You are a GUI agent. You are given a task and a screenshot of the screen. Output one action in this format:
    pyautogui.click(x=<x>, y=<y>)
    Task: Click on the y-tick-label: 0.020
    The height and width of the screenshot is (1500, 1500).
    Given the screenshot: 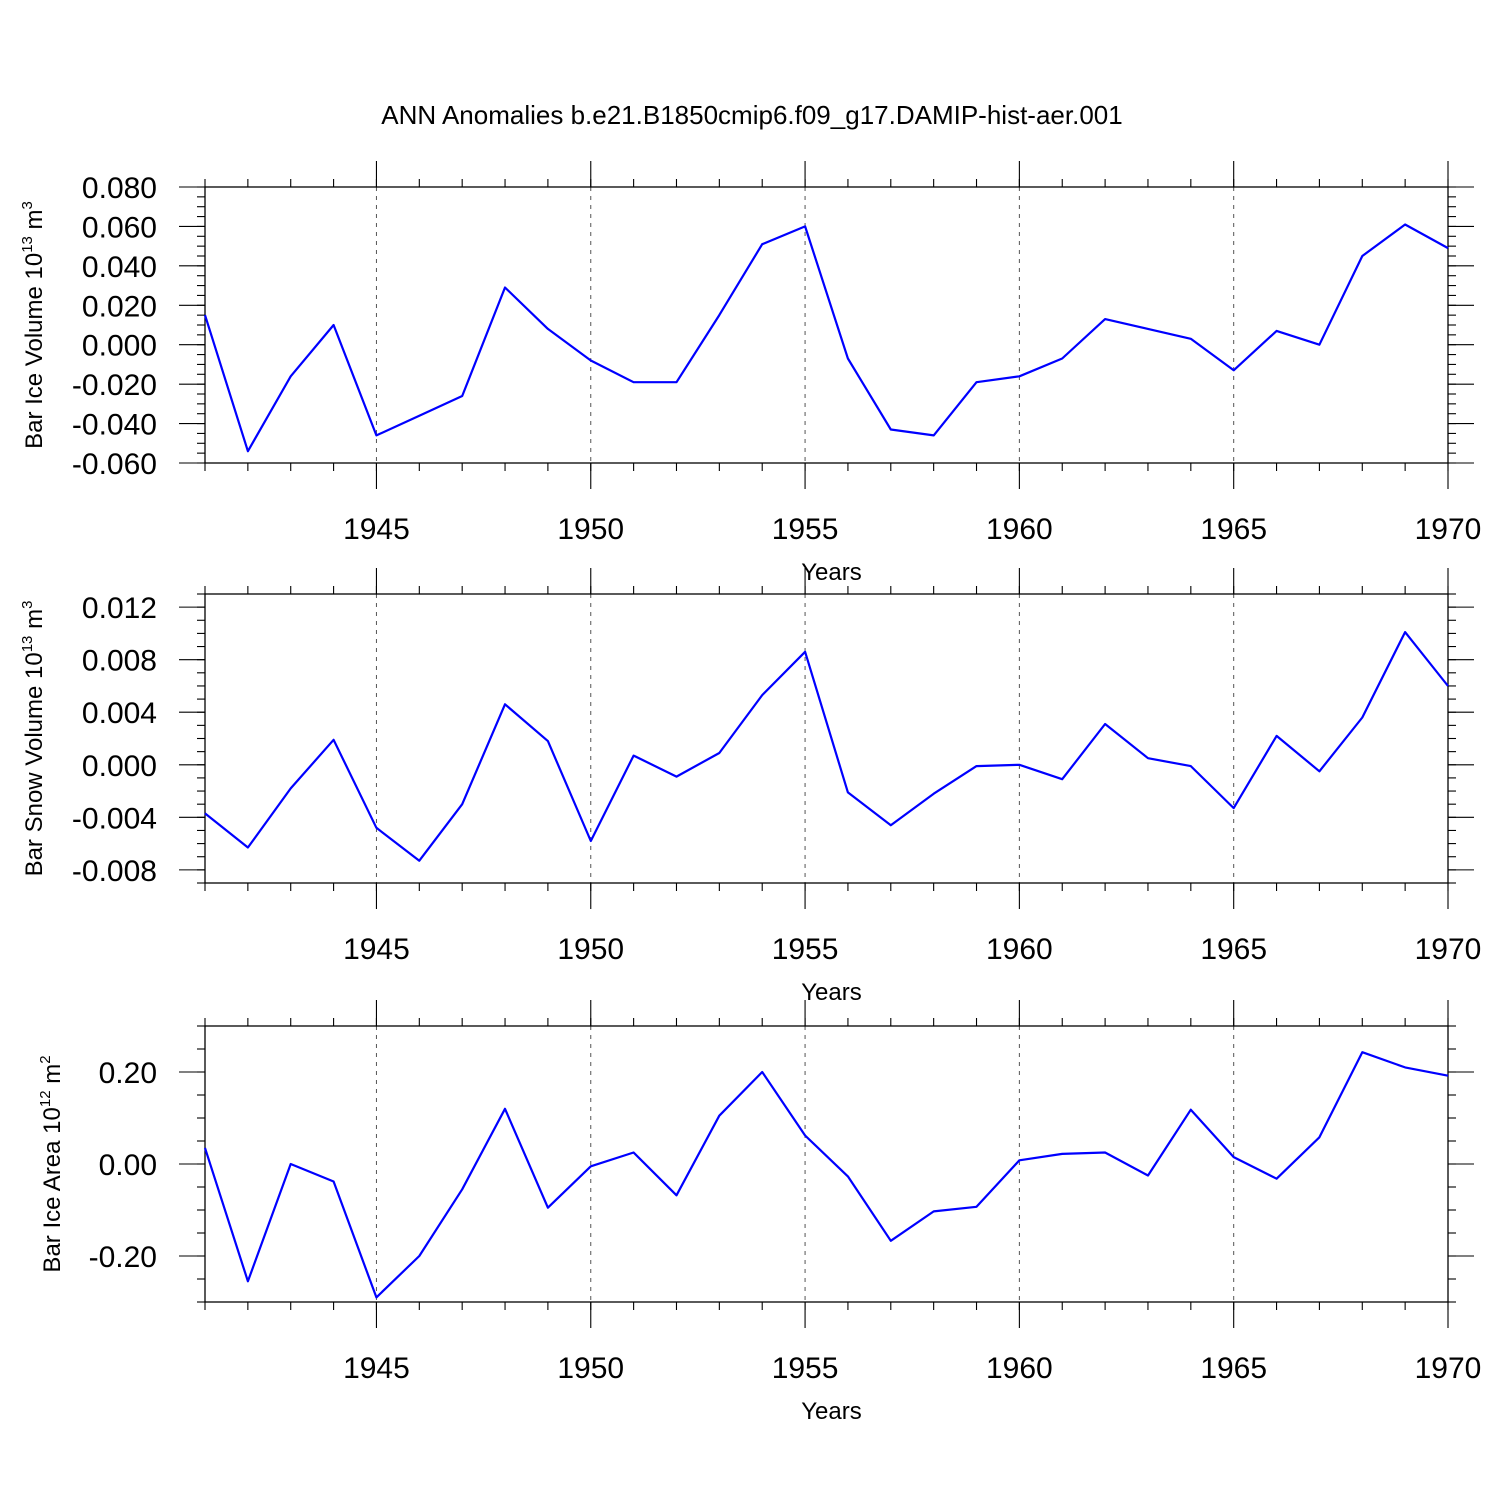 What is the action you would take?
    pyautogui.click(x=119, y=306)
    